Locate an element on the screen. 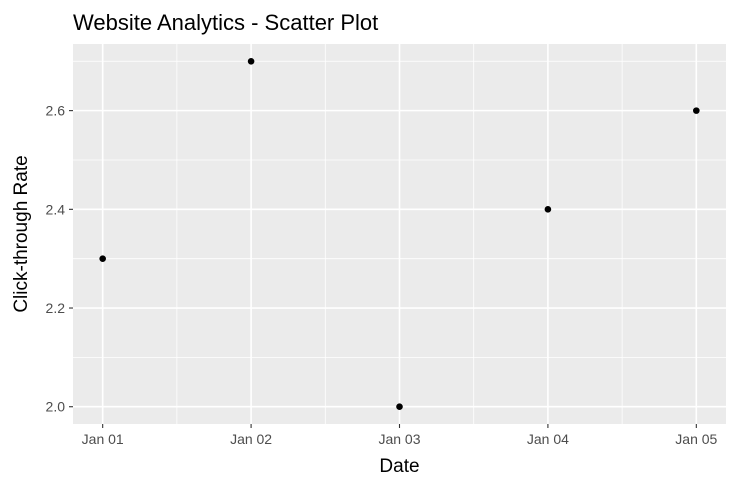  x-tick-label: Jan 03 is located at coordinates (399, 439).